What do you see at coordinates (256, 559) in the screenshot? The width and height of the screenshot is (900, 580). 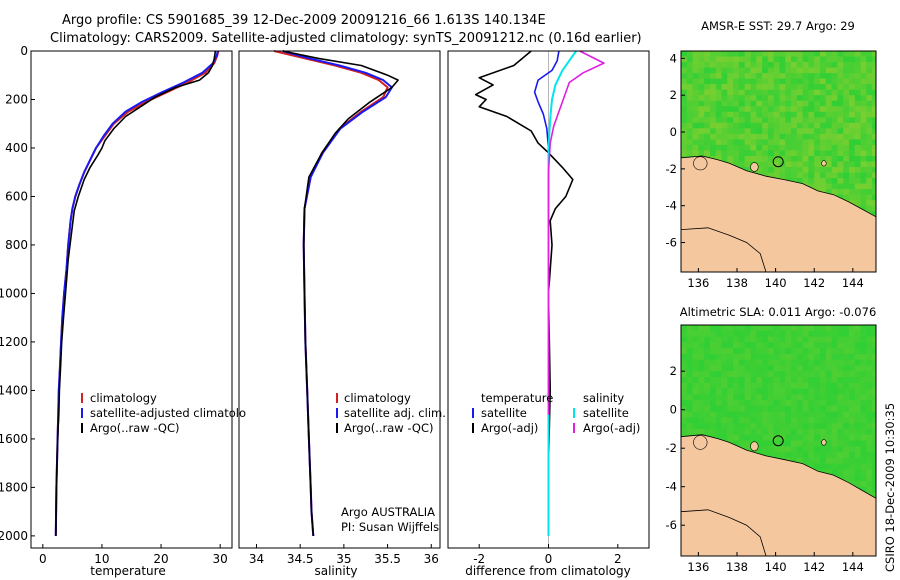 I see `x-tick-label: 34` at bounding box center [256, 559].